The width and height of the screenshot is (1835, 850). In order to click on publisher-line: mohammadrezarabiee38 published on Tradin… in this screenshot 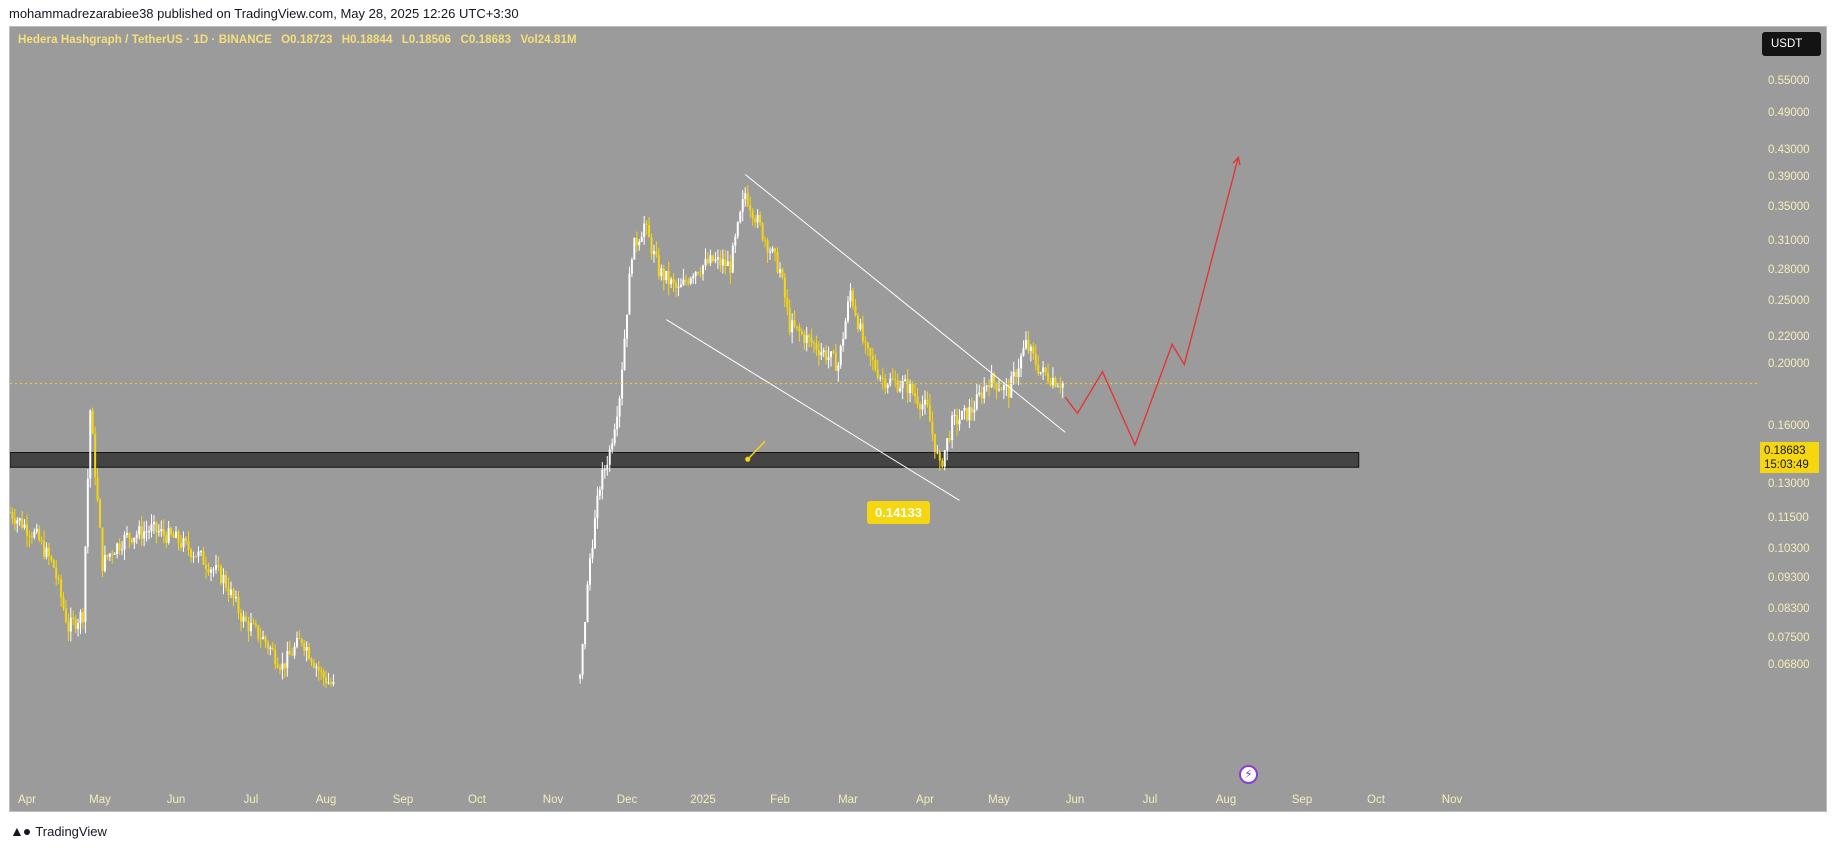, I will do `click(264, 13)`.